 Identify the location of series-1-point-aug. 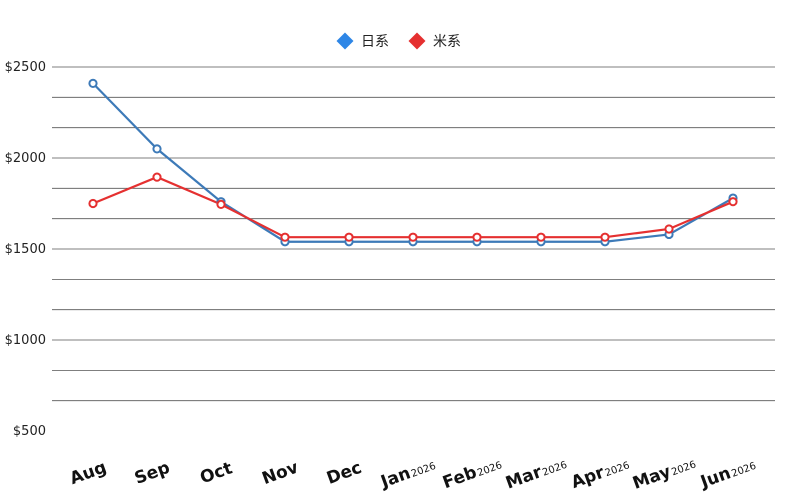
(93, 83).